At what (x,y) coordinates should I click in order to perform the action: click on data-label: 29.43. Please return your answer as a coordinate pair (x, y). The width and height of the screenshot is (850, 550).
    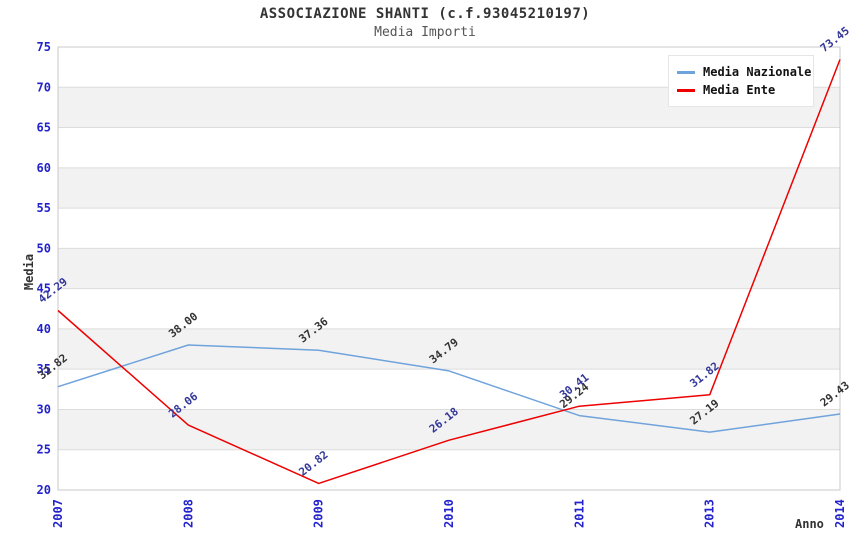
    Looking at the image, I should click on (834, 394).